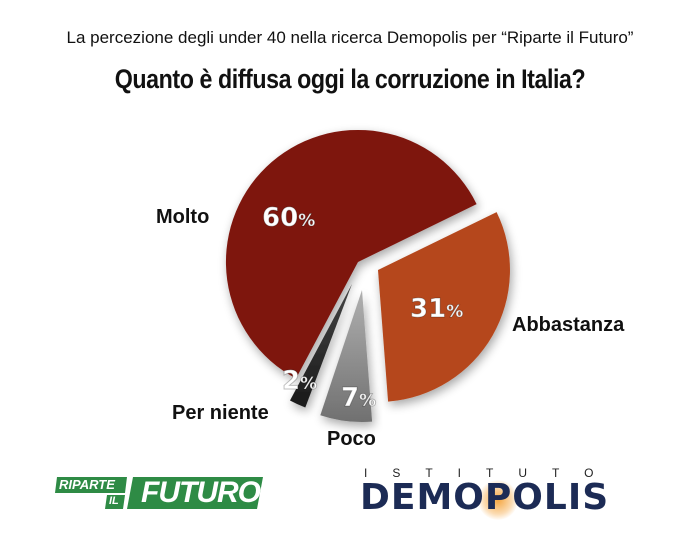  What do you see at coordinates (220, 413) in the screenshot?
I see `legend-label-per-niente: Per niente` at bounding box center [220, 413].